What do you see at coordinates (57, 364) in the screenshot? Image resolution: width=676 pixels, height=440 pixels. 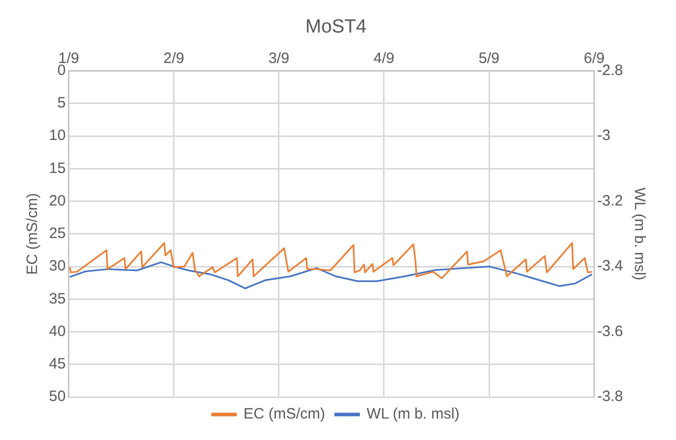 I see `y-tick-label: 45` at bounding box center [57, 364].